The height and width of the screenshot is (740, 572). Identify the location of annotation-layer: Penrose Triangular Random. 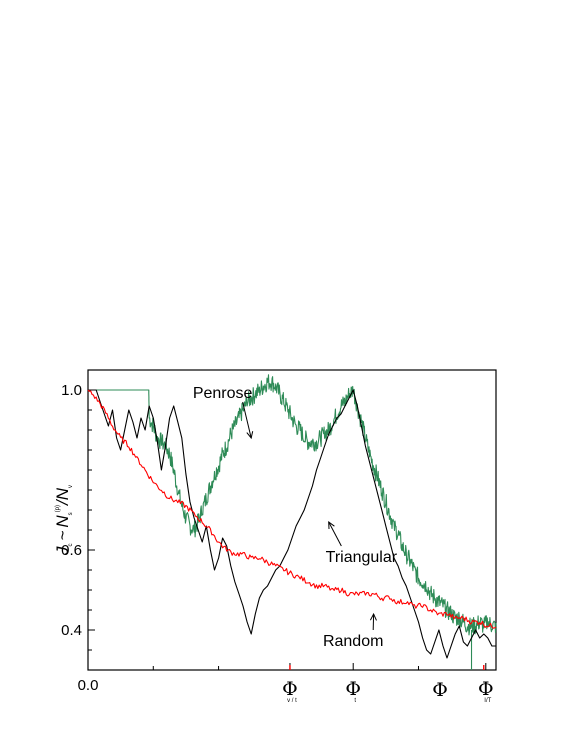
(295, 517).